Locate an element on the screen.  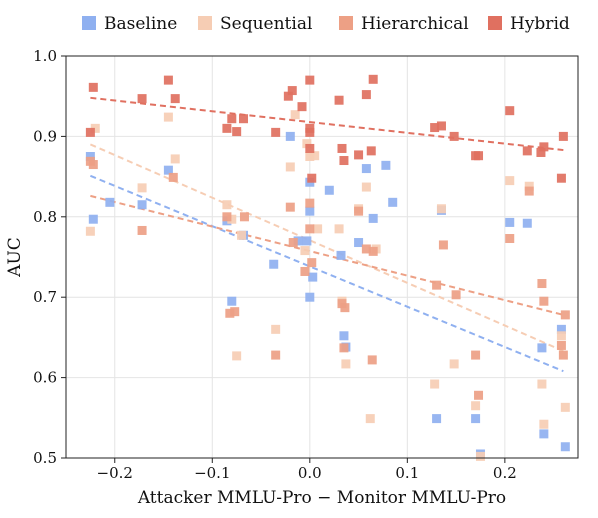
y-tick-label: 0.6 is located at coordinates (45, 378).